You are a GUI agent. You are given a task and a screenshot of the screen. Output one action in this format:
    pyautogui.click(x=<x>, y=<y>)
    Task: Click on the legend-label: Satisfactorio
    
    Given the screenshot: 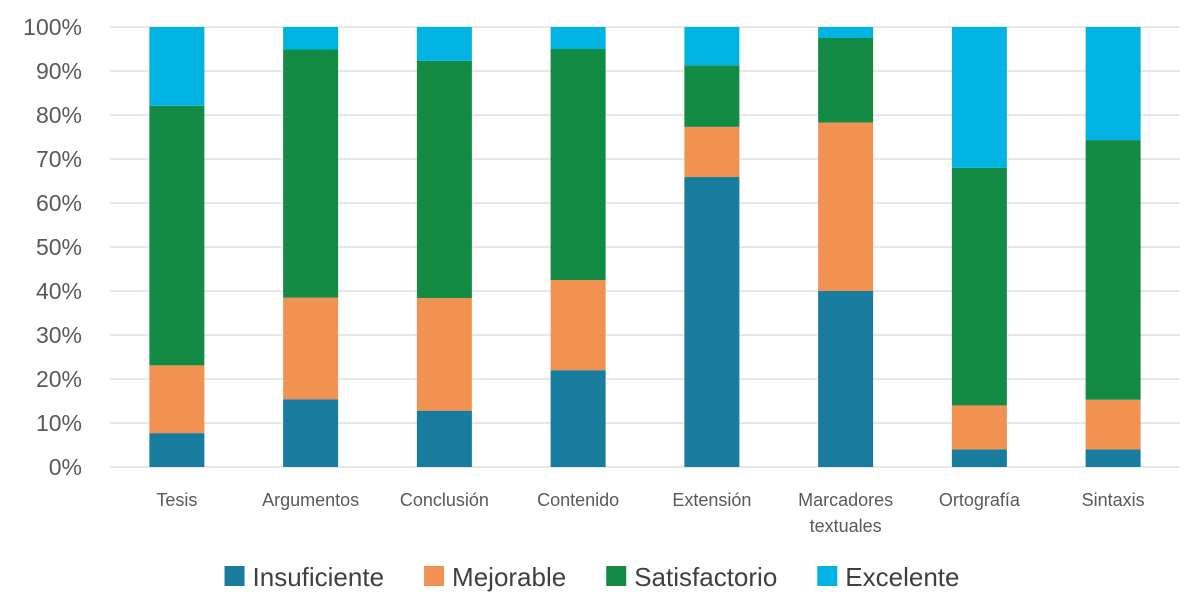 What is the action you would take?
    pyautogui.click(x=705, y=577)
    